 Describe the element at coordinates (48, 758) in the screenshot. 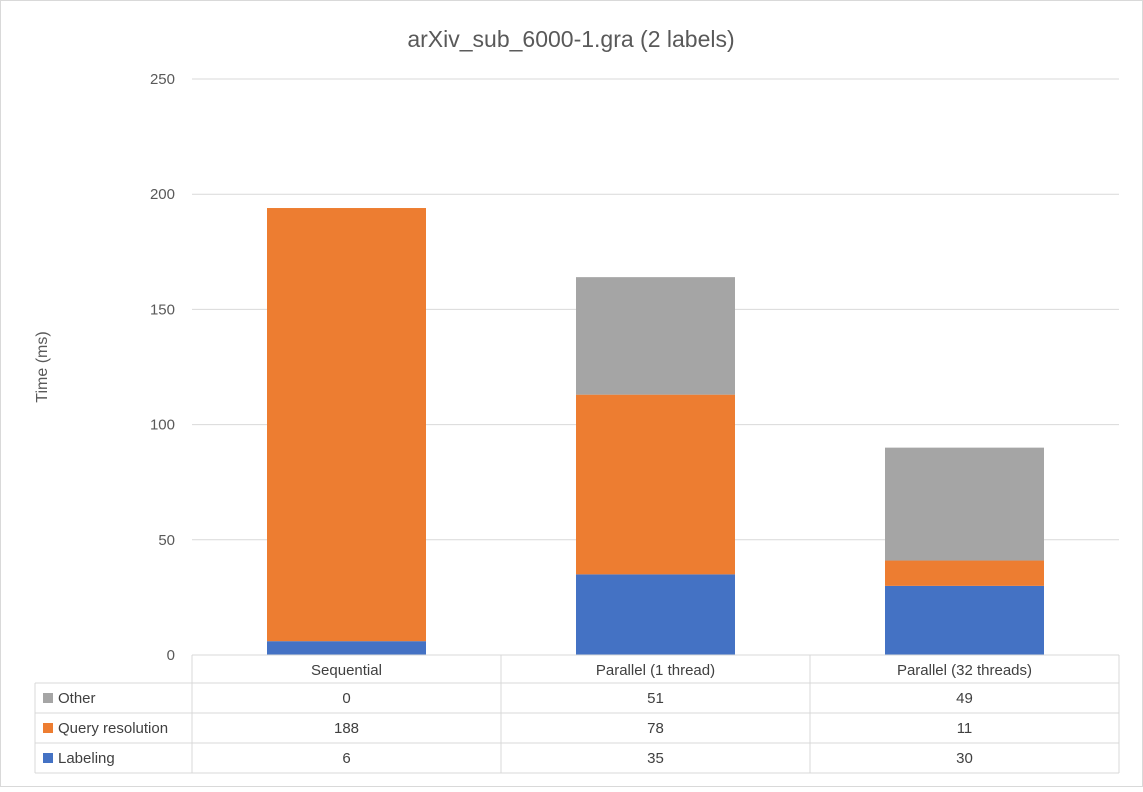

I see `legend-key-labeling` at that location.